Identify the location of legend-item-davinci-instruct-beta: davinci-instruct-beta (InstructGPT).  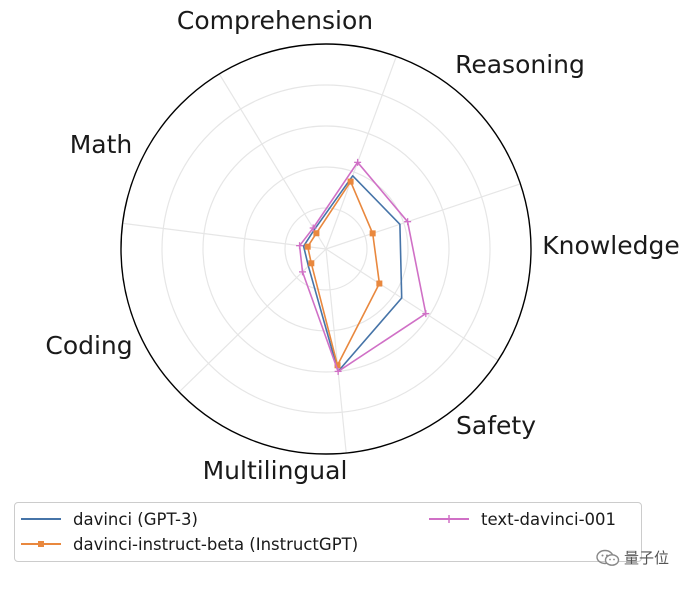
(189, 544).